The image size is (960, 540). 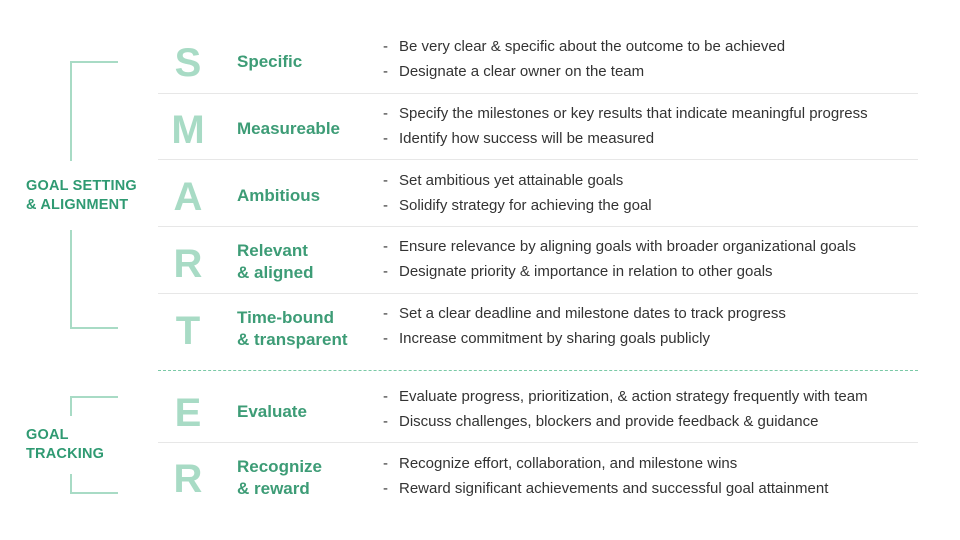 I want to click on group-label-goal-setting: GOAL SETTING & ALIGNMENT, so click(x=81, y=196).